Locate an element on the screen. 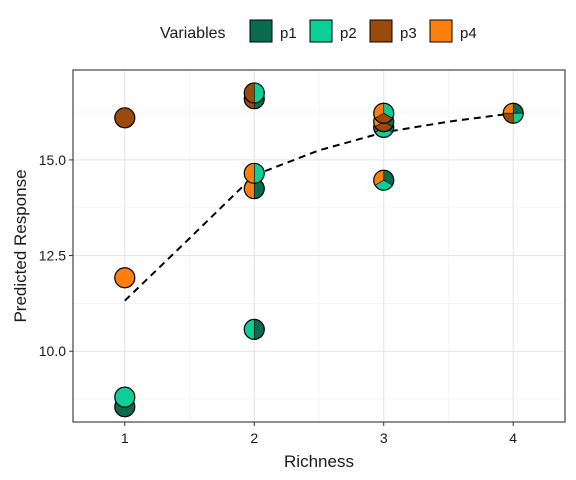 The width and height of the screenshot is (576, 480). point-slice-p2 is located at coordinates (124, 397).